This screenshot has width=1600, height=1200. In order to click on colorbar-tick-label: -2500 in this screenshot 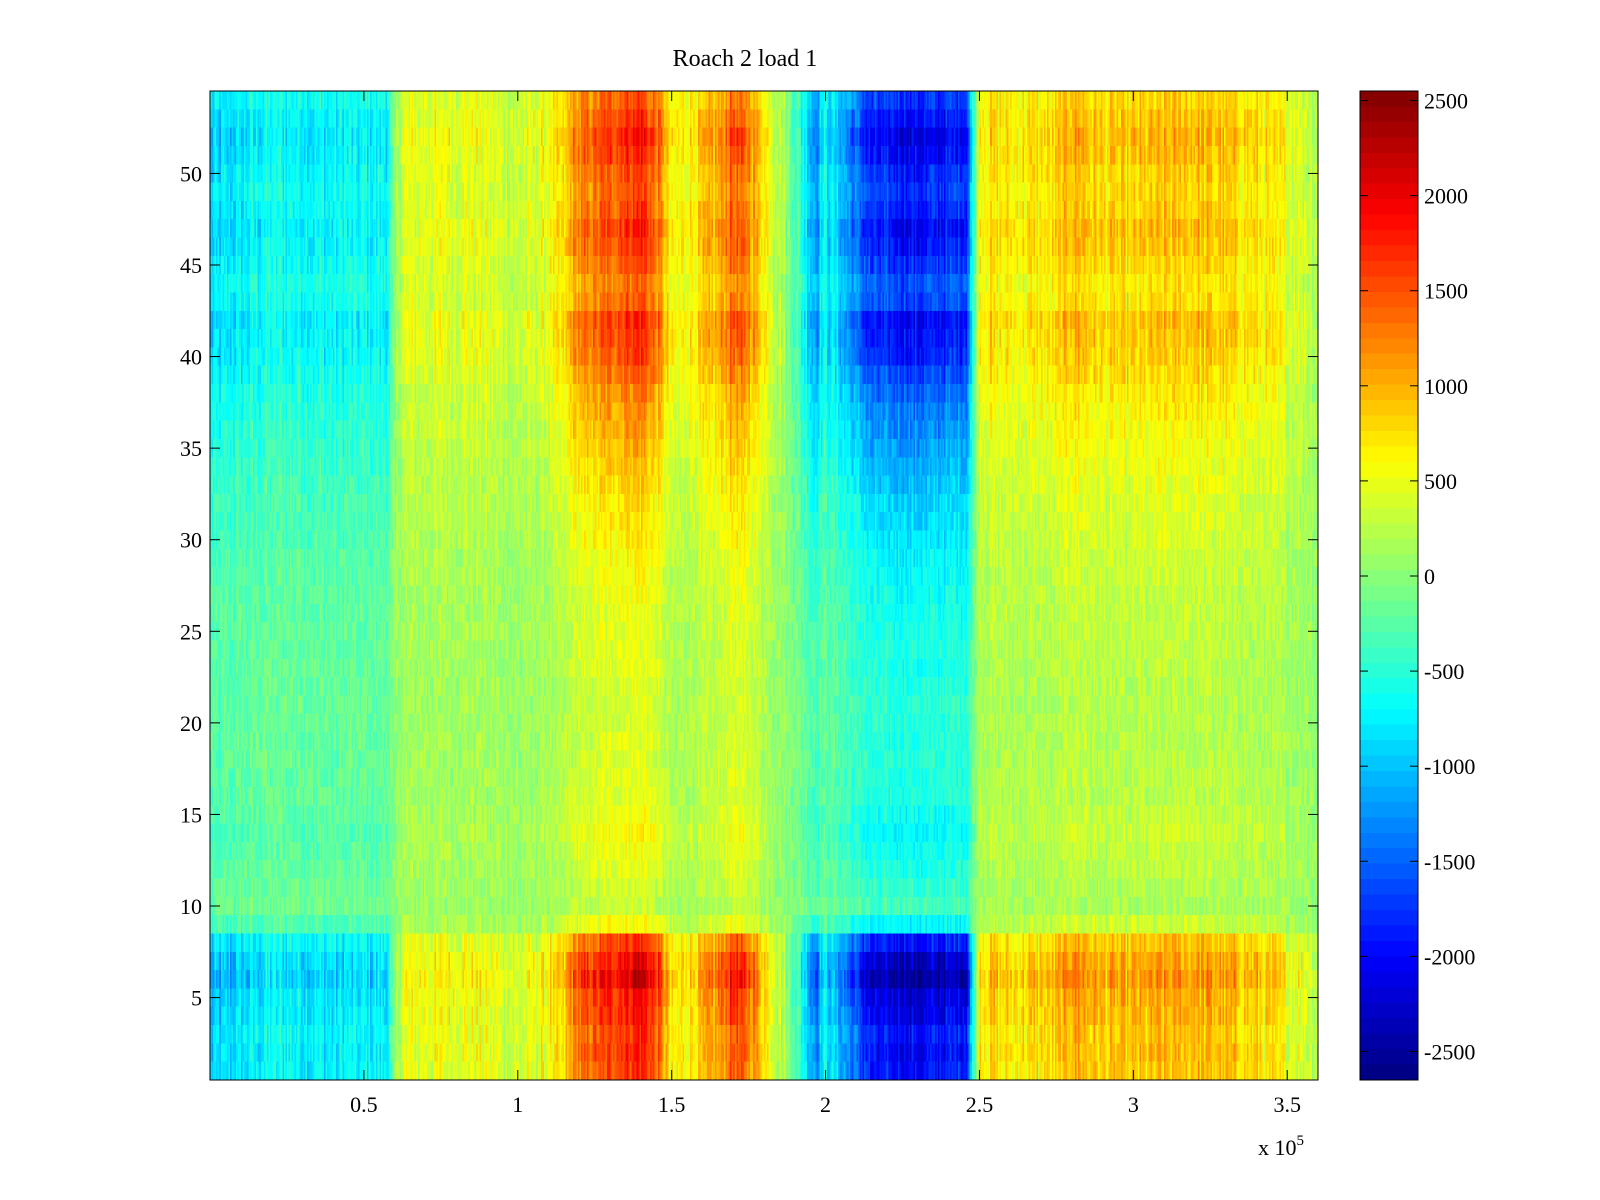, I will do `click(1449, 1051)`.